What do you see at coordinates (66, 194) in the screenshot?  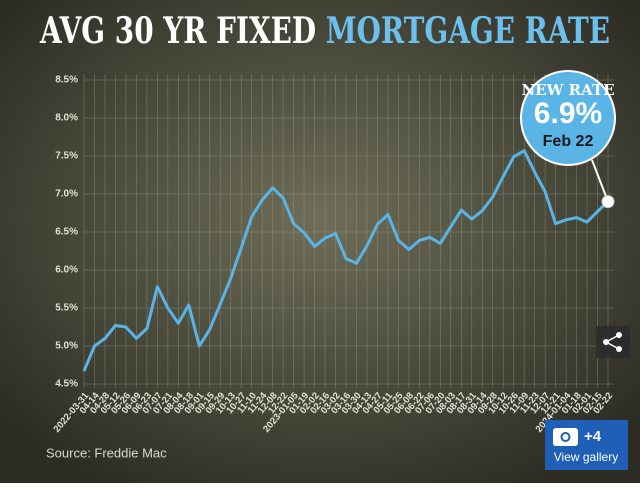 I see `y-tick-label: 7.0%` at bounding box center [66, 194].